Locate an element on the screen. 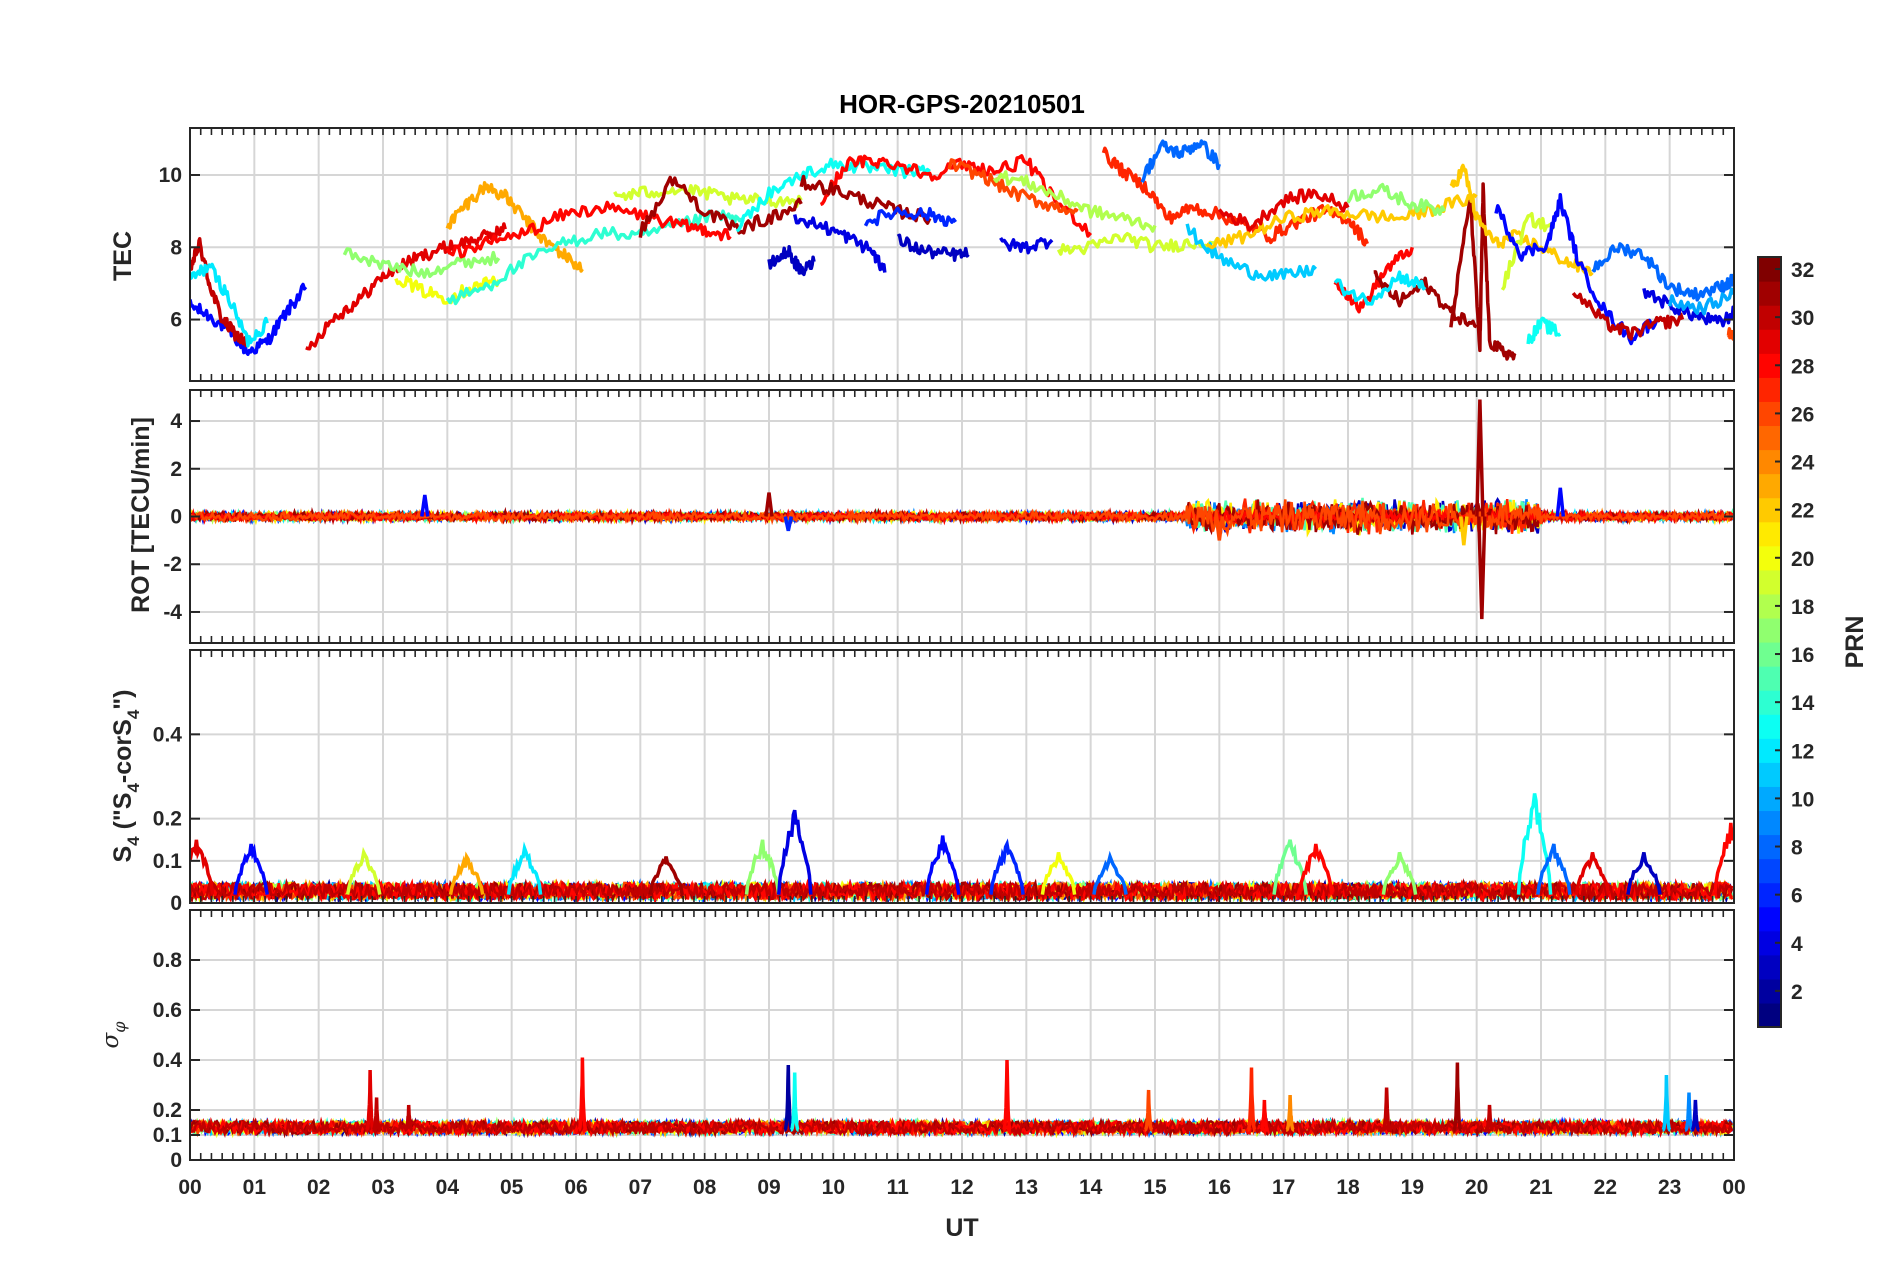 The width and height of the screenshot is (1902, 1272). colorbar-label: PRN is located at coordinates (1855, 642).